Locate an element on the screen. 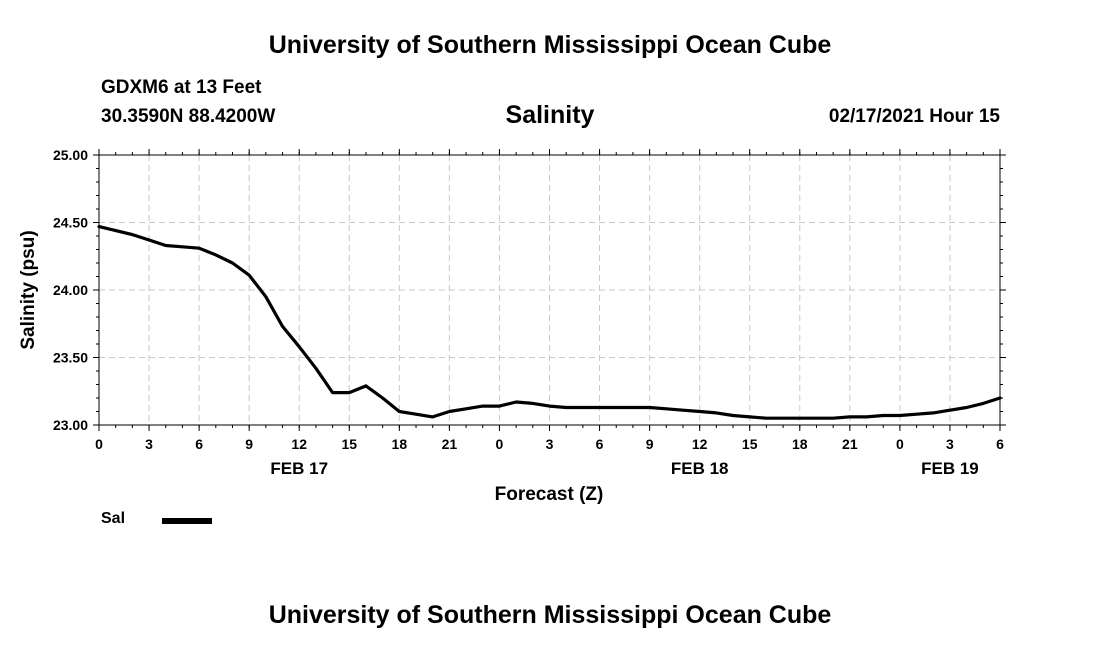  y-tick-label: 23.00 is located at coordinates (70, 425).